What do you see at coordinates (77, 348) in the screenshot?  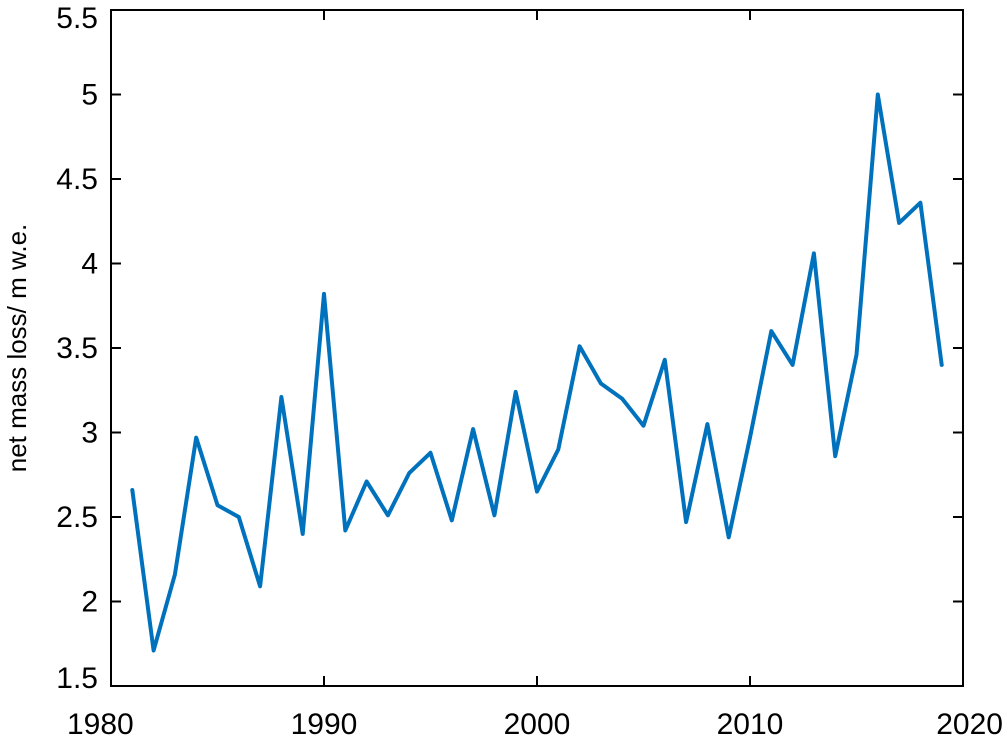 I see `y-tick-label: 3.5` at bounding box center [77, 348].